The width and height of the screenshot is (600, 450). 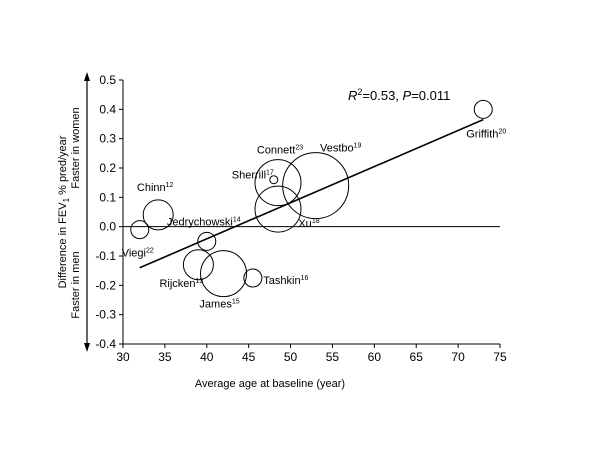 What do you see at coordinates (341, 149) in the screenshot?
I see `label-vestbo: Vestbo19` at bounding box center [341, 149].